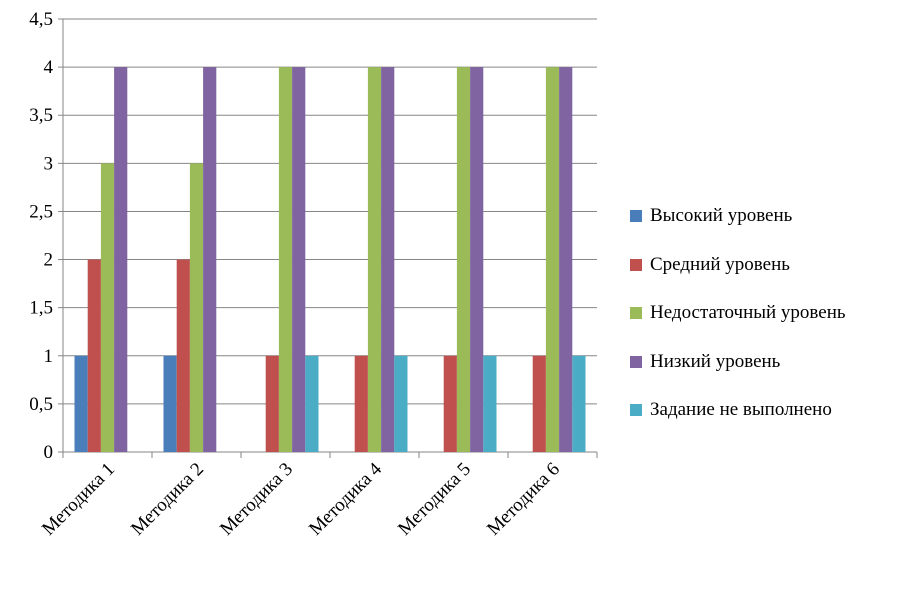  I want to click on legend-label: Низкий уровень, so click(715, 361).